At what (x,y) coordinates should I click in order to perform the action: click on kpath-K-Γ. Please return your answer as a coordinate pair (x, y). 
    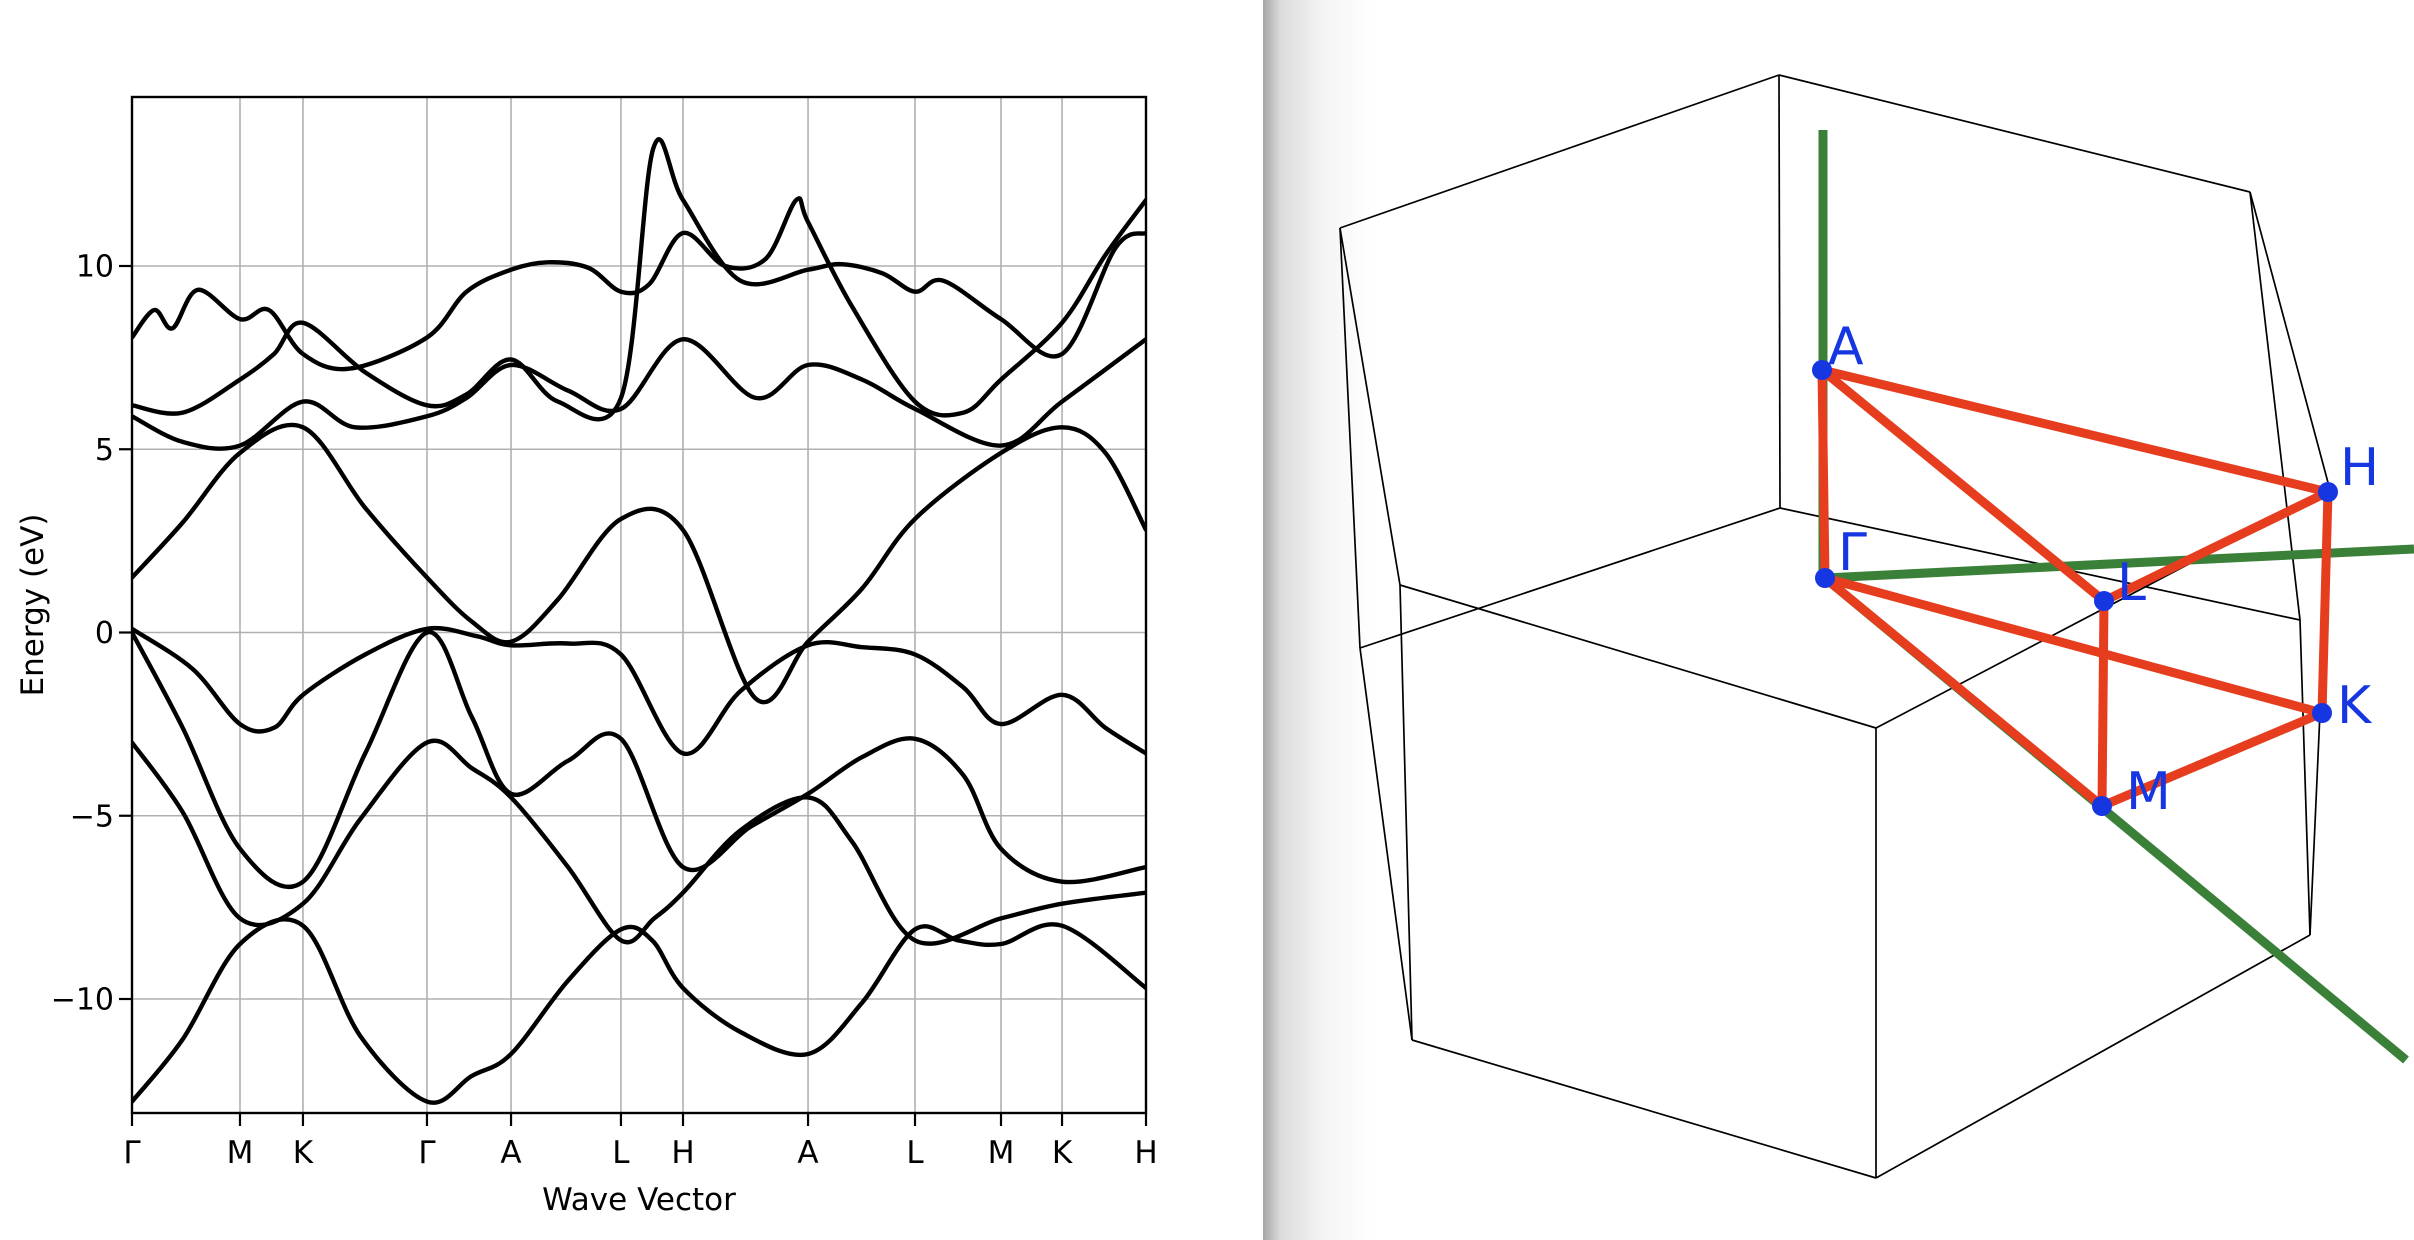
    Looking at the image, I should click on (2073, 645).